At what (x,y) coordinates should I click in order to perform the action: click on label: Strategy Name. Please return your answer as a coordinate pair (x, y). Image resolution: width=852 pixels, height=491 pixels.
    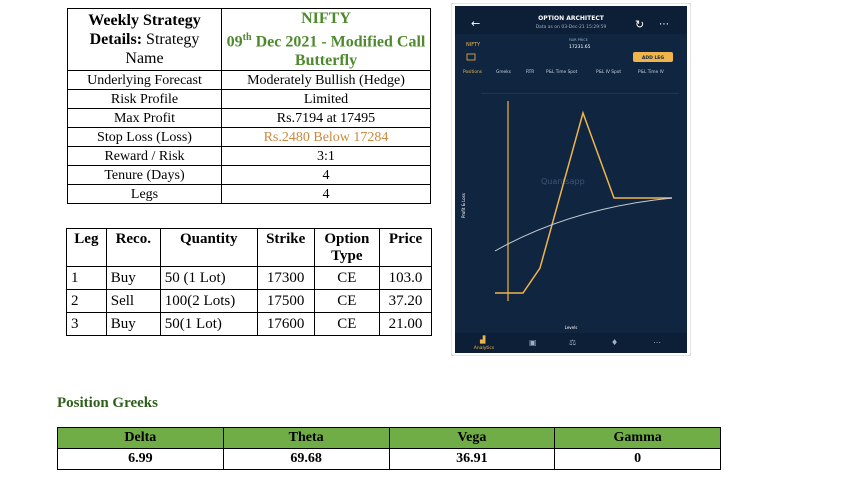
    Looking at the image, I should click on (162, 49).